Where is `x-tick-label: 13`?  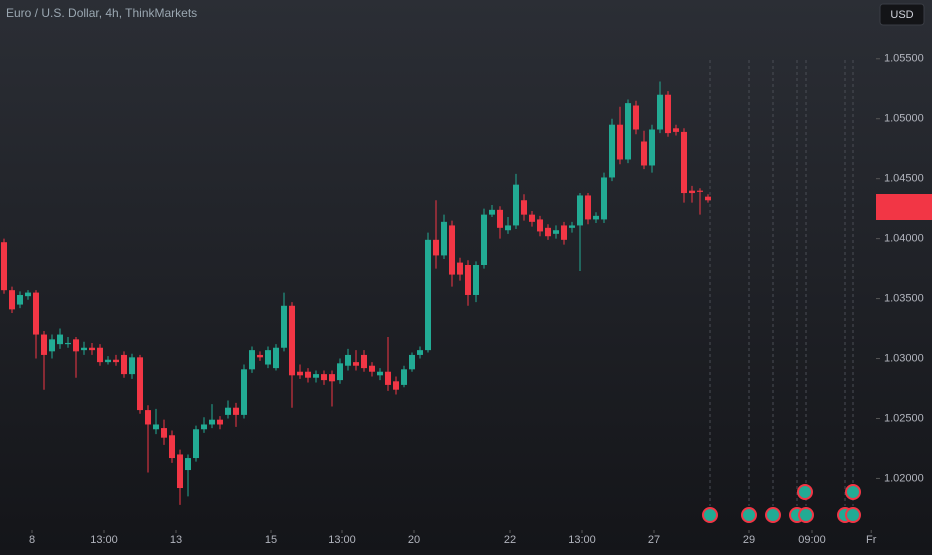 x-tick-label: 13 is located at coordinates (176, 540).